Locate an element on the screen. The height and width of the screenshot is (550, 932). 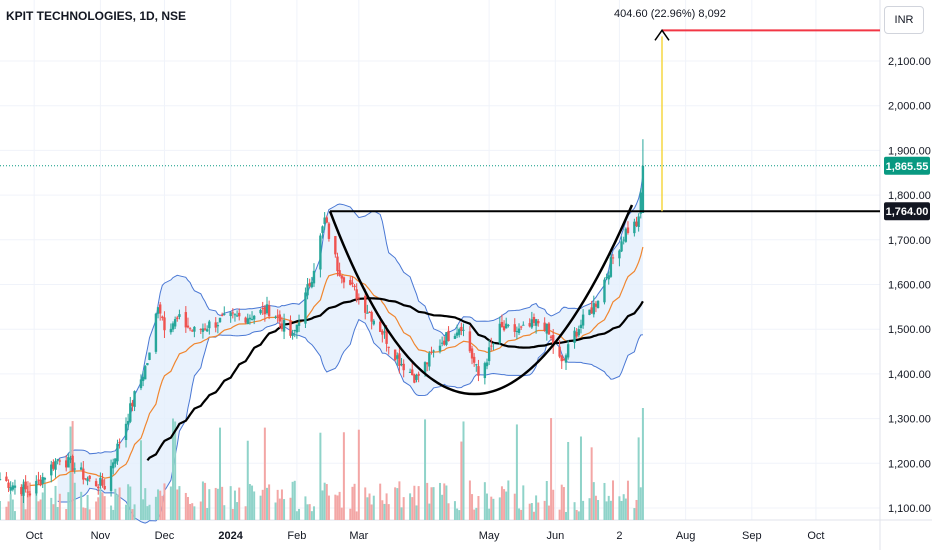
time-axis: Oct Nov Dec 2024 Feb Mar May Jun 2 Aug Sep Oct is located at coordinates (425, 536).